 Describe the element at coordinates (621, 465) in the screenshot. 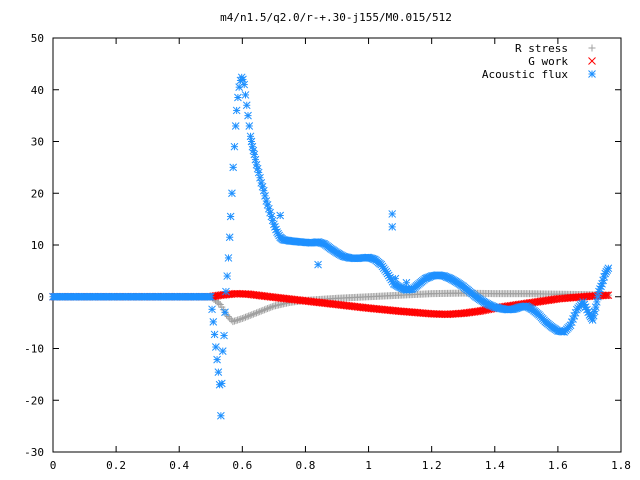

I see `x-tick-label: 1.8` at that location.